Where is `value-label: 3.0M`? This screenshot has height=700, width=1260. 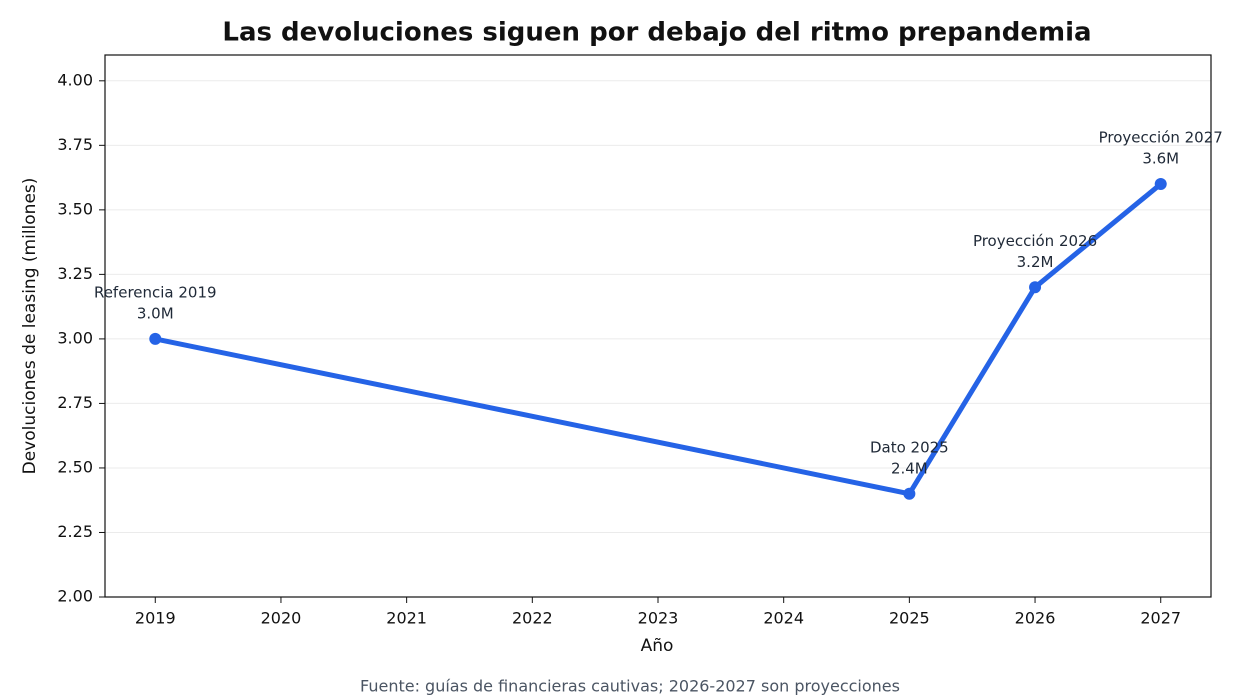 value-label: 3.0M is located at coordinates (155, 313).